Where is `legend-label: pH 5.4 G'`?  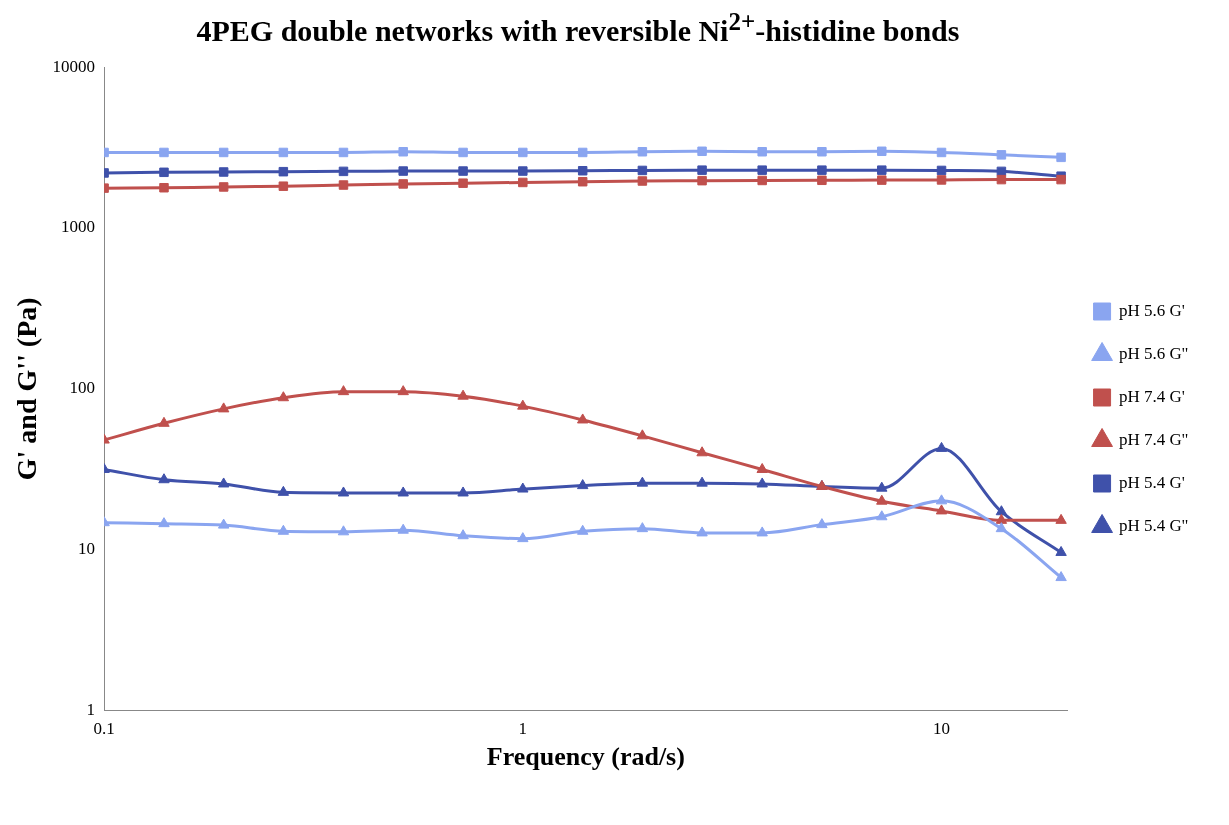
legend-label: pH 5.4 G' is located at coordinates (1152, 482).